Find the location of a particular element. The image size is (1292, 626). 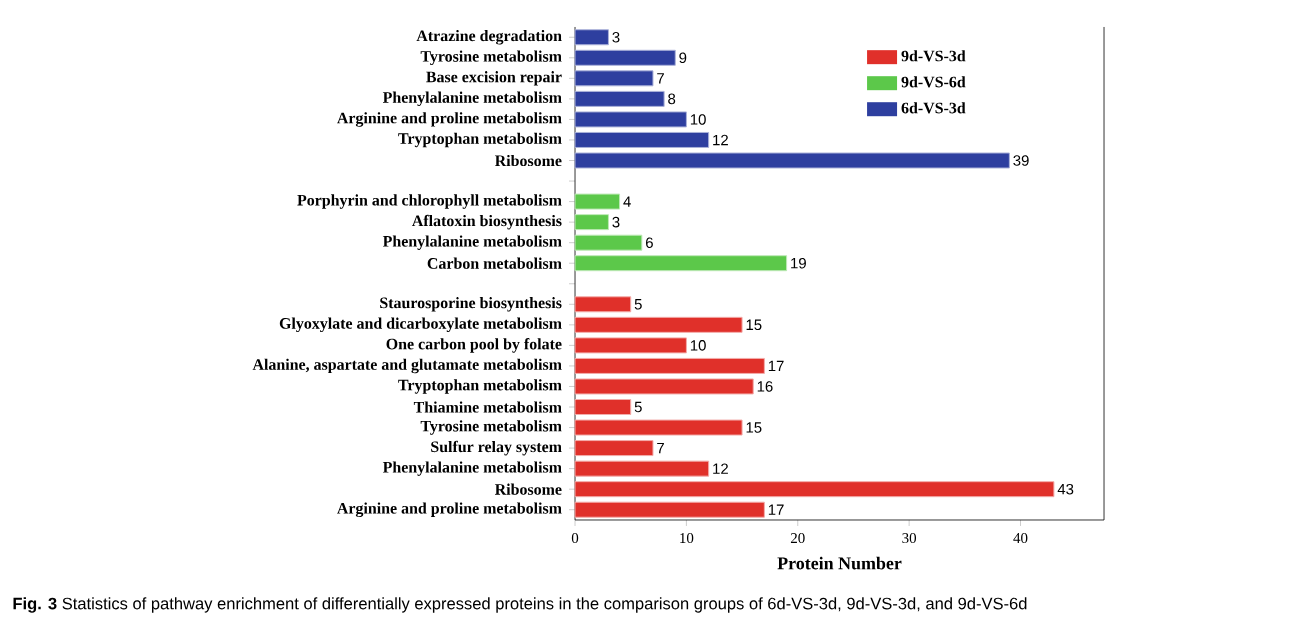

x-tick-label: 40 is located at coordinates (1020, 538).